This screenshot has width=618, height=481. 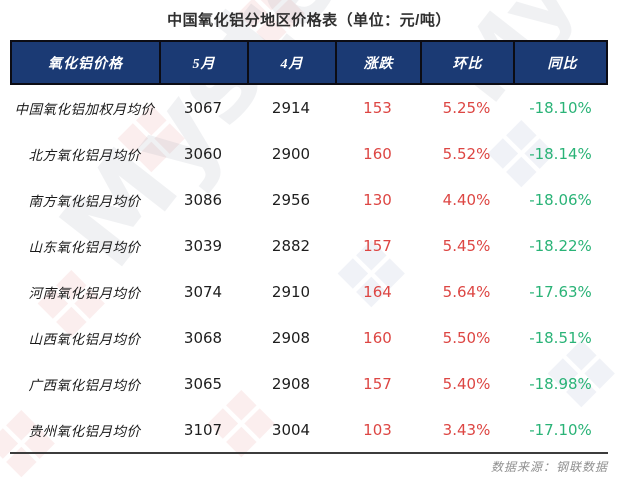 What do you see at coordinates (293, 62) in the screenshot?
I see `header-cell-april: 4月` at bounding box center [293, 62].